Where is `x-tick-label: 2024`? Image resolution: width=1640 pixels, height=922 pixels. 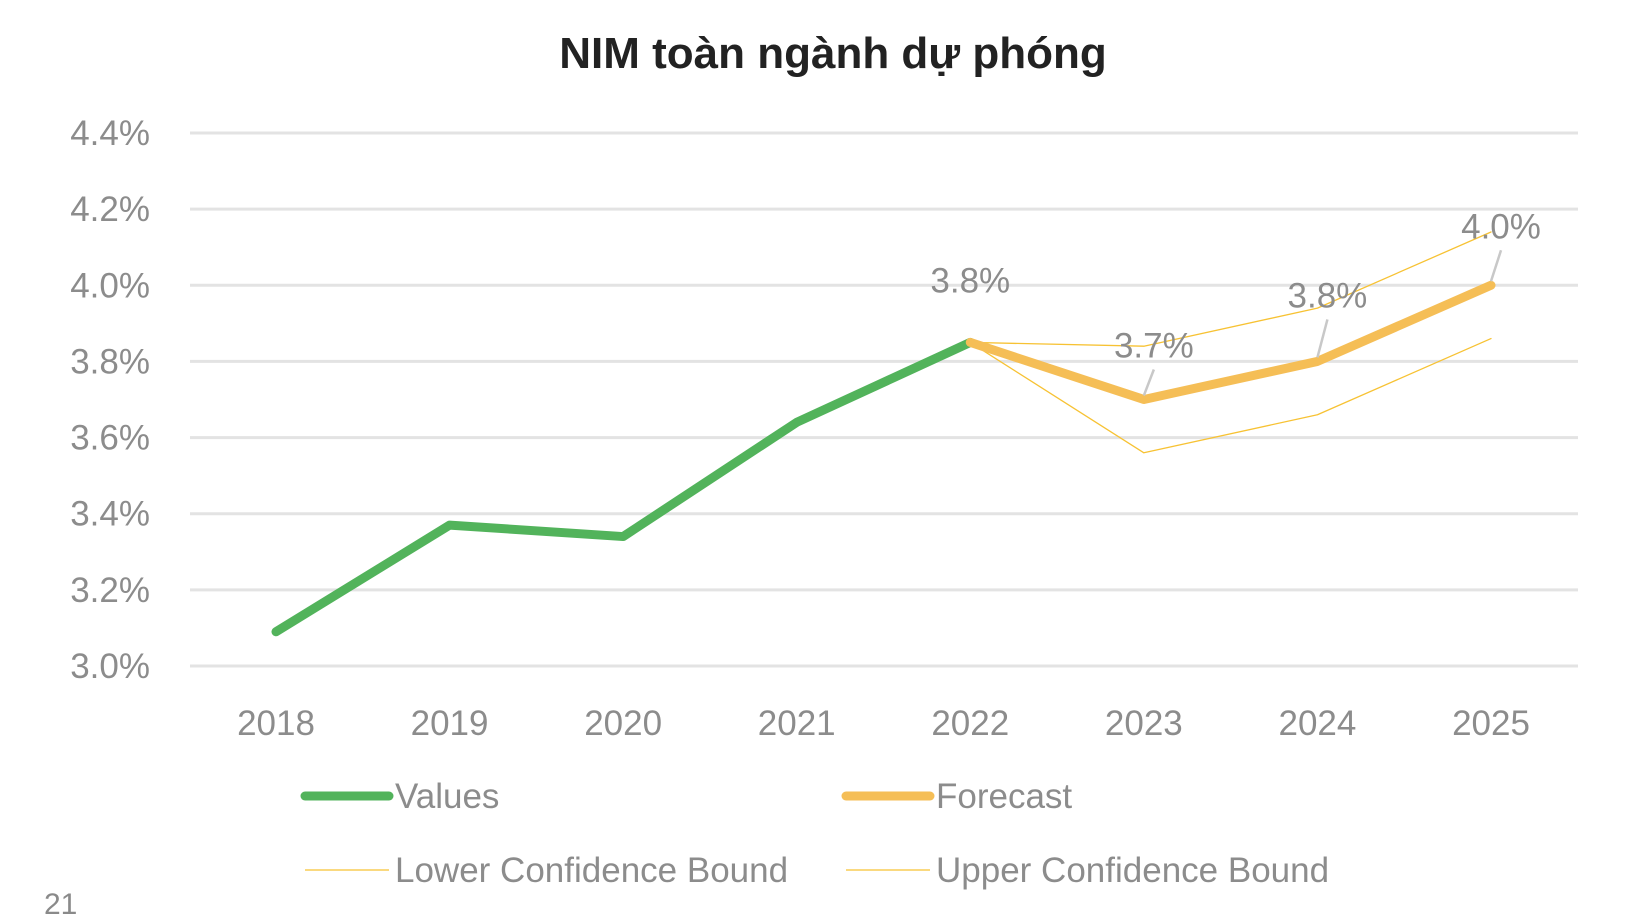 x-tick-label: 2024 is located at coordinates (1317, 723).